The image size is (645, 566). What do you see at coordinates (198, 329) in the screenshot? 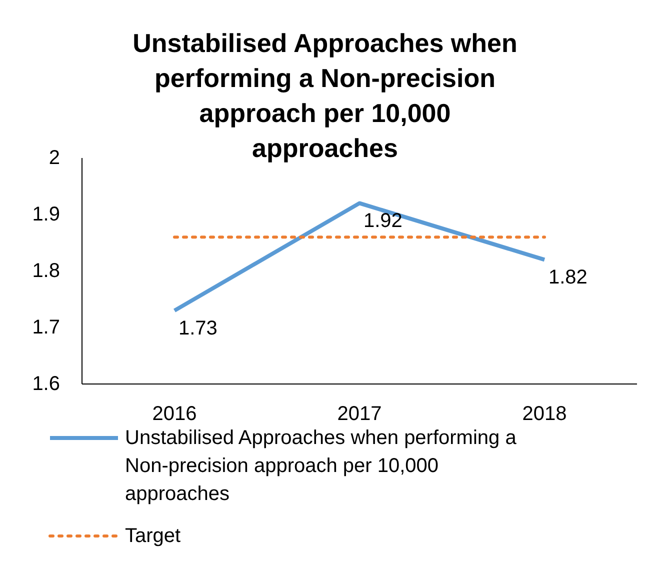
I see `data-label: 1.73` at bounding box center [198, 329].